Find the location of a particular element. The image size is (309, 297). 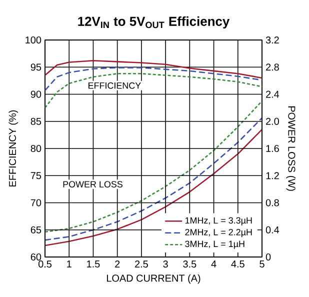

y2-tick-label: 2.4 is located at coordinates (273, 94).